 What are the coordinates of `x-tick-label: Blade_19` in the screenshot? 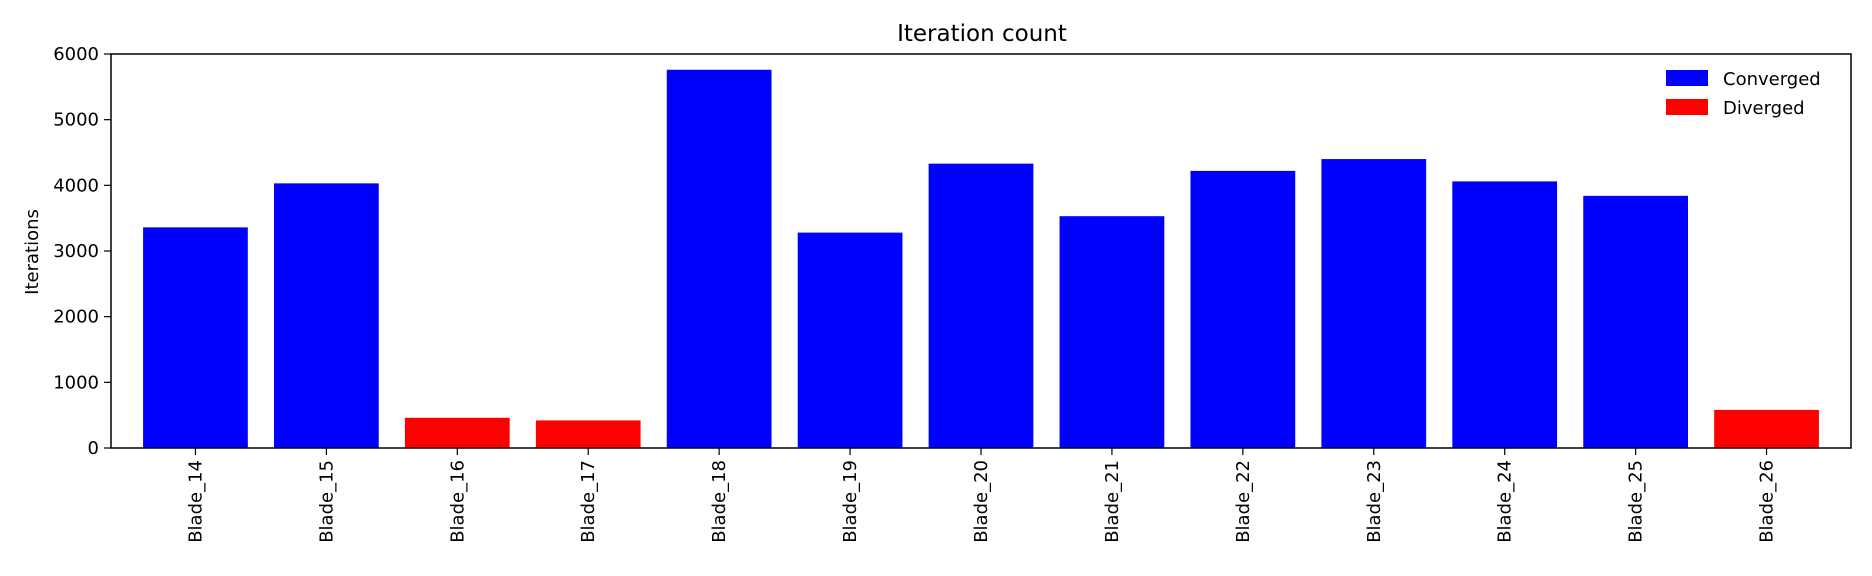 It's located at (850, 501).